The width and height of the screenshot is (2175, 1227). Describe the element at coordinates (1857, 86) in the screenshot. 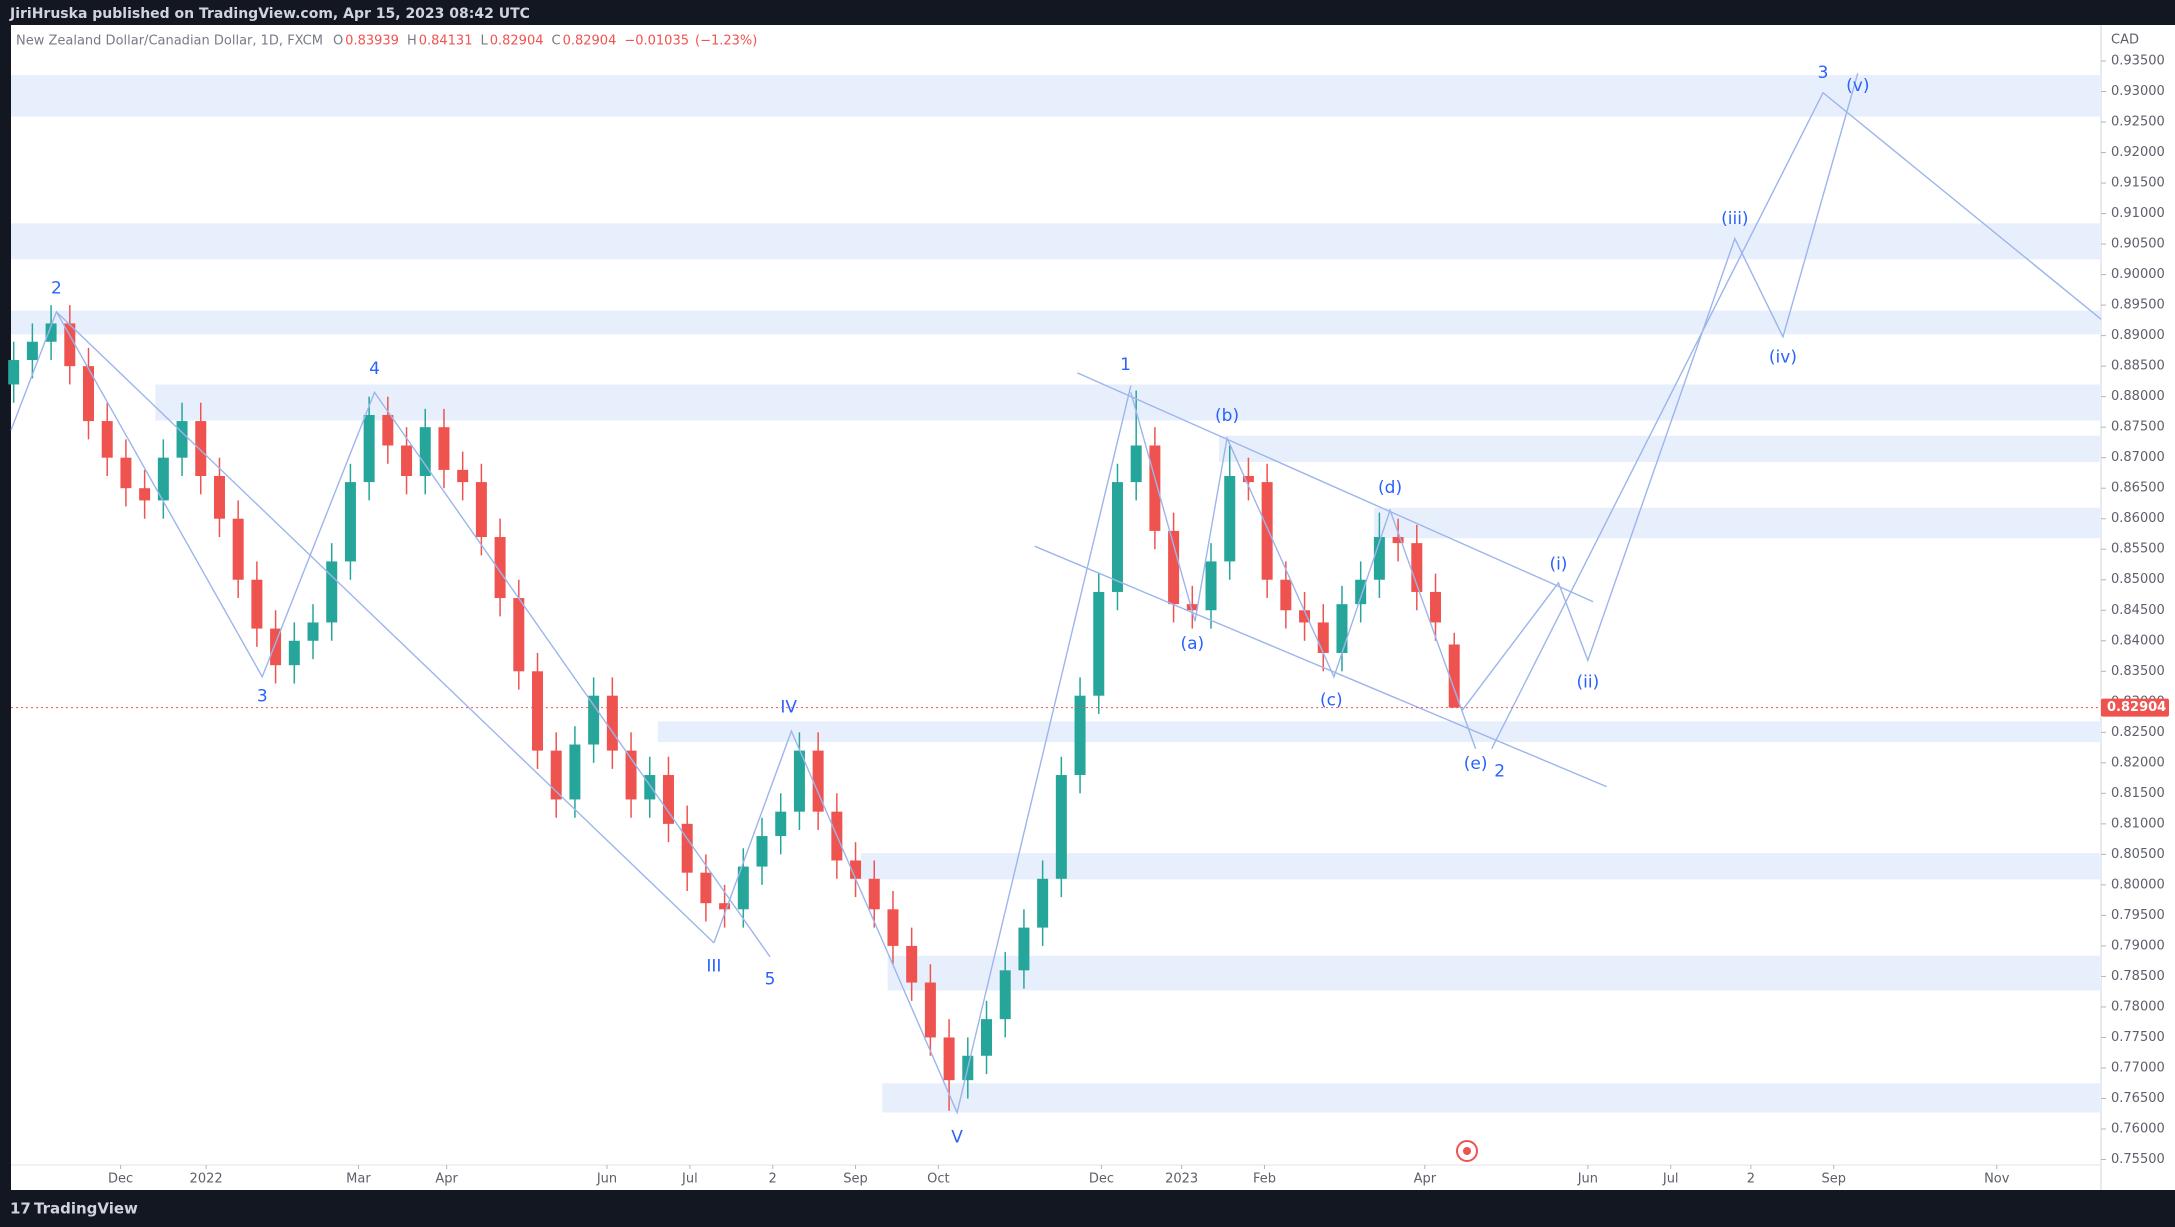

I see `wave-label: (v)` at that location.